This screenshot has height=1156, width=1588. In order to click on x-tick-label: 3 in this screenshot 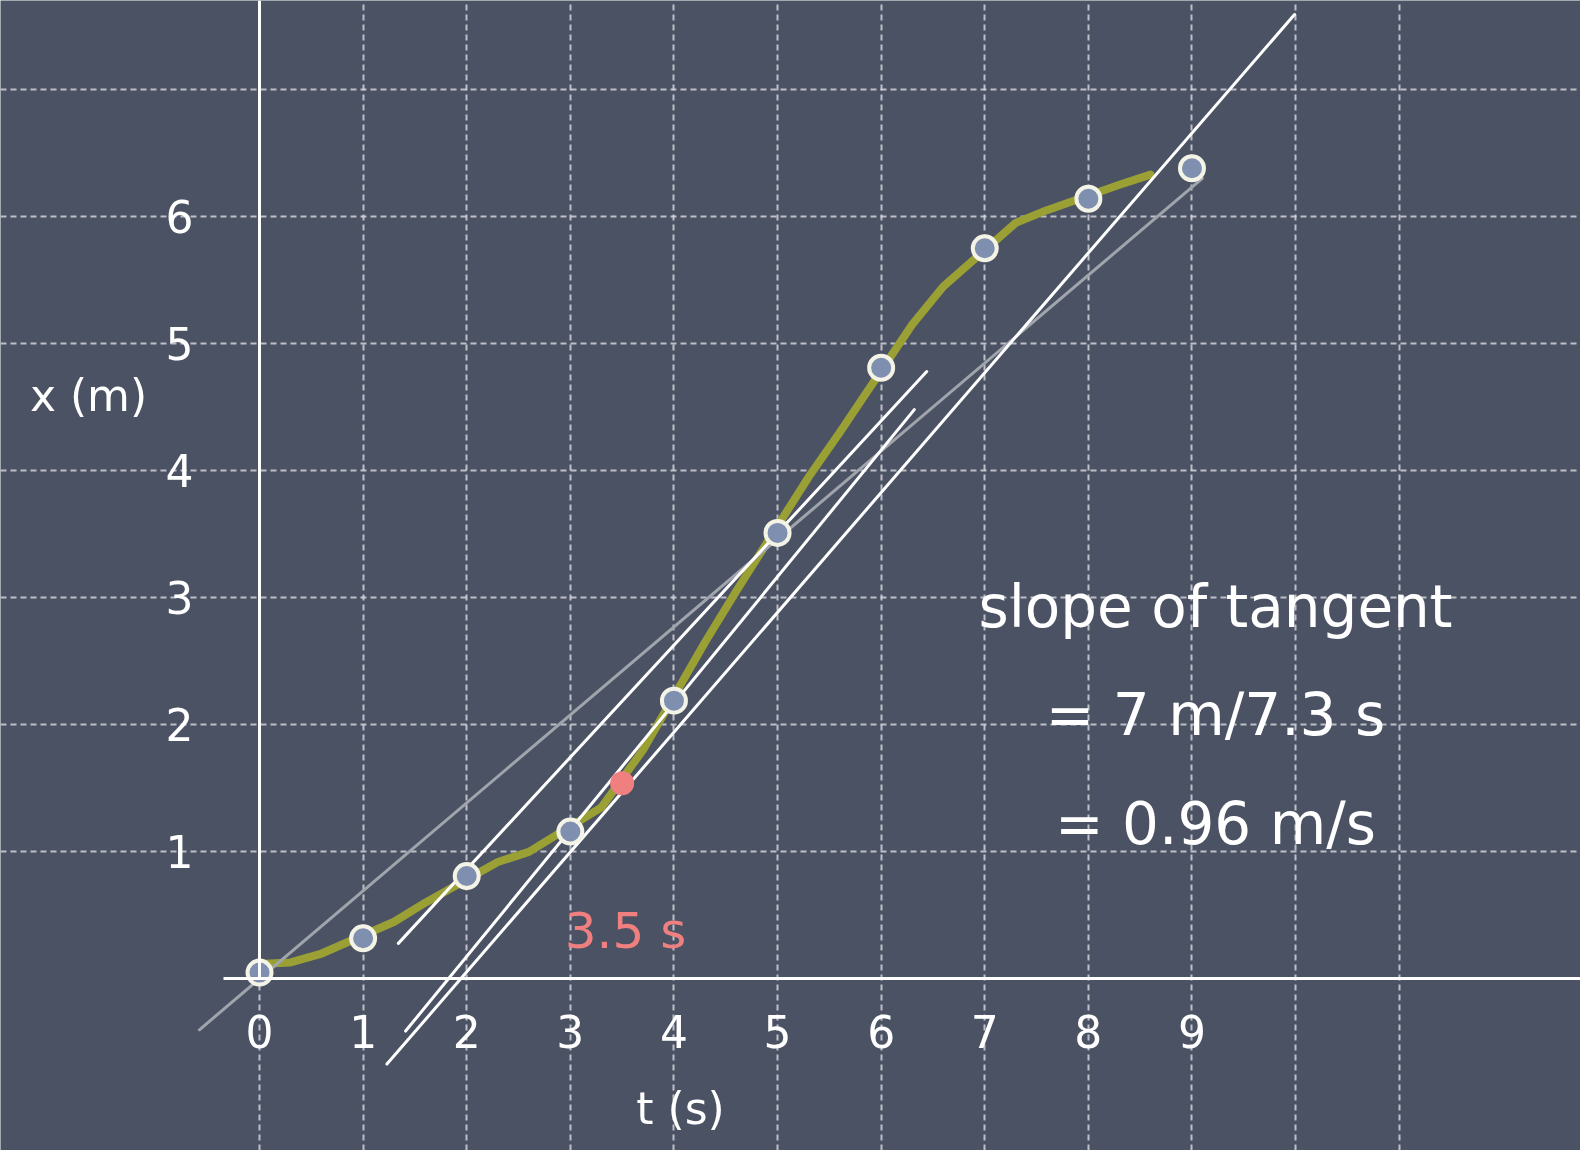, I will do `click(570, 1032)`.